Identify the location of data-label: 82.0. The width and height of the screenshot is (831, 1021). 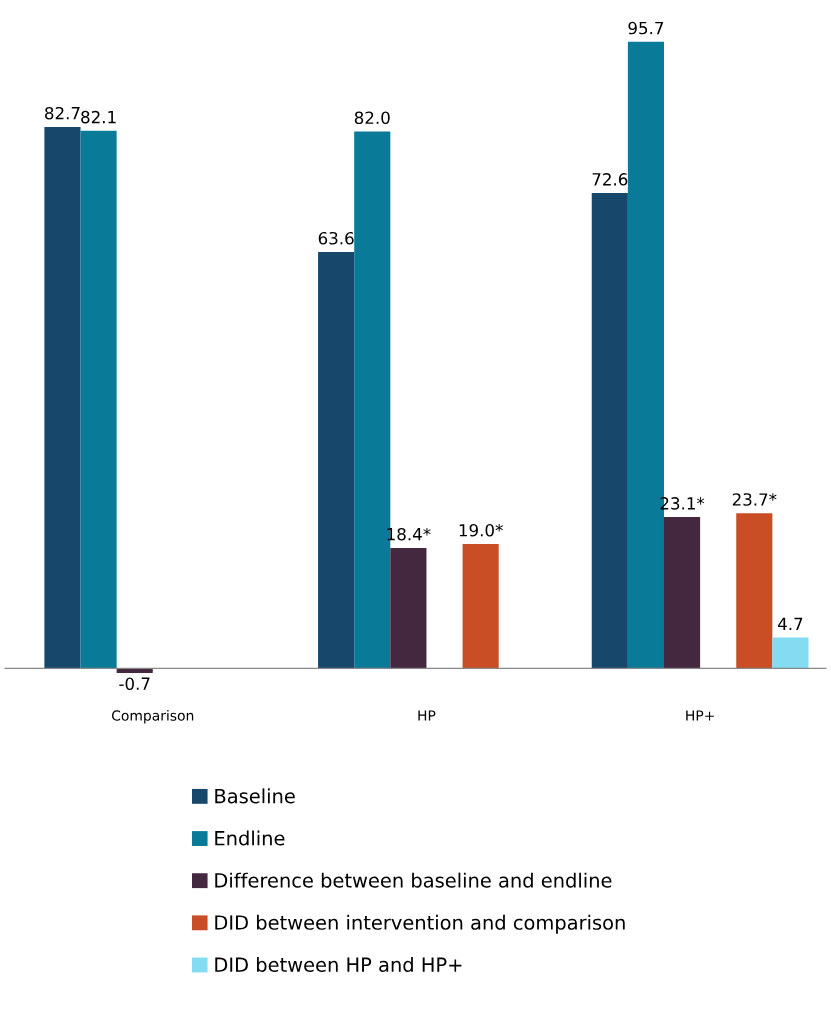
(372, 118).